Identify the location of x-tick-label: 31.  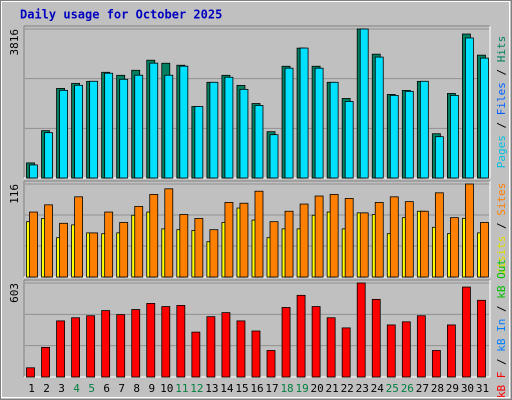
(482, 388).